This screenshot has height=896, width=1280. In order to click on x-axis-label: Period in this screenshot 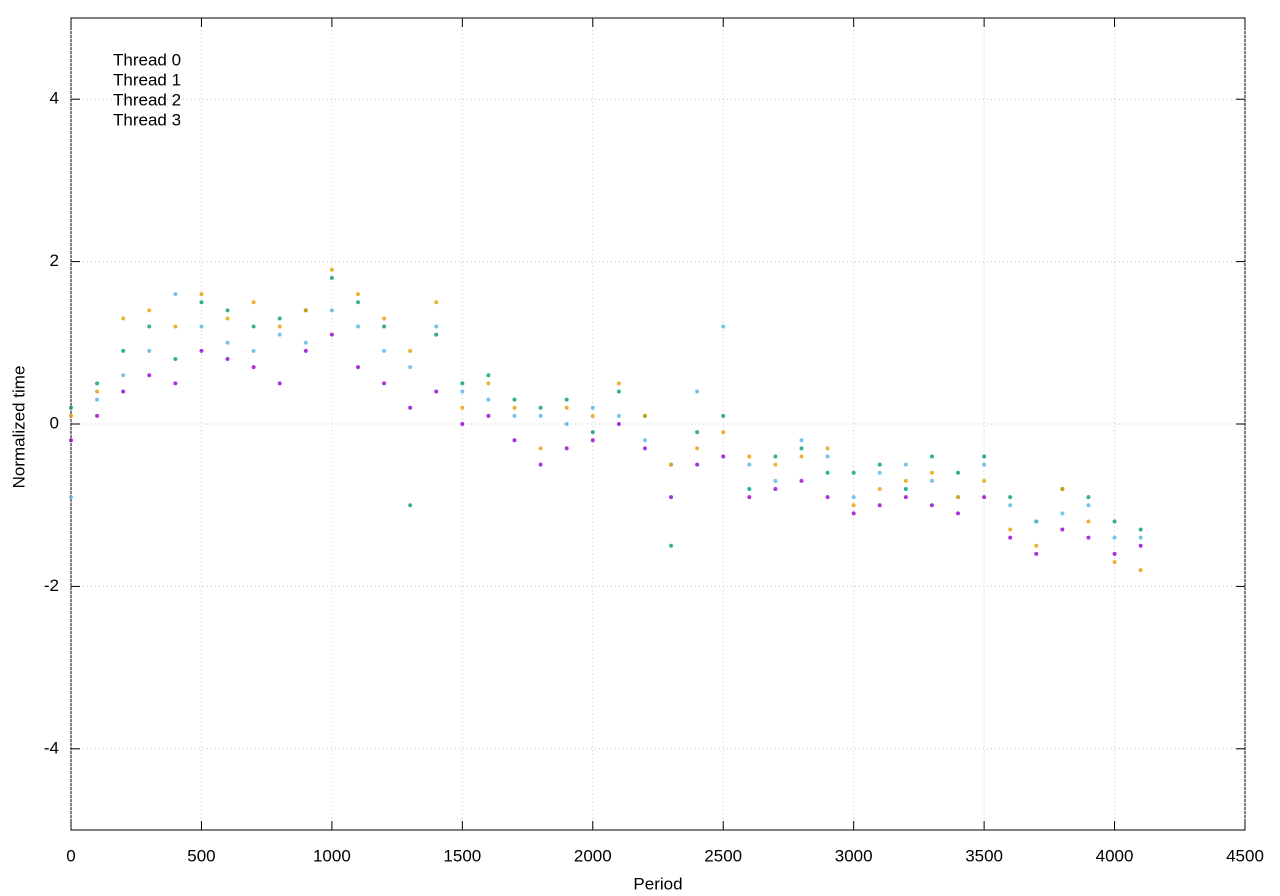, I will do `click(657, 883)`.